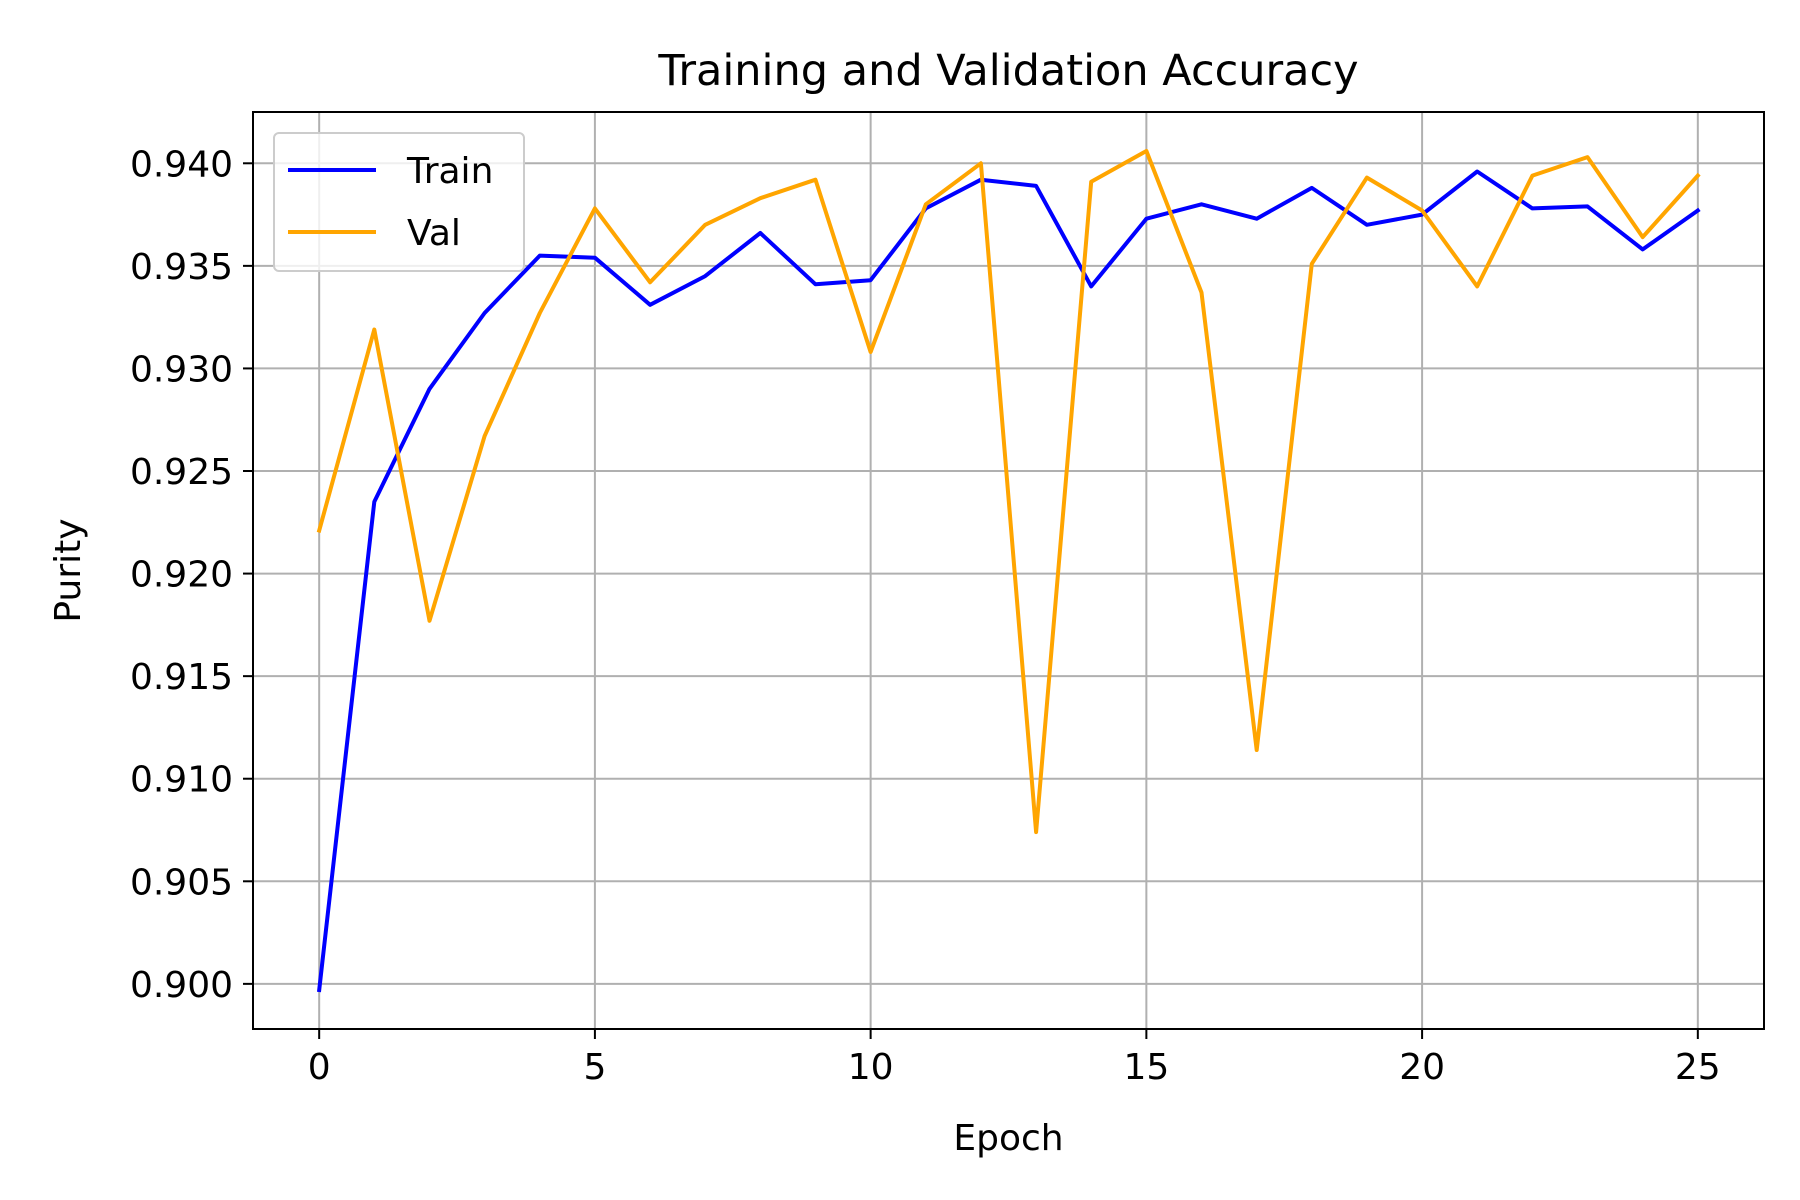 The height and width of the screenshot is (1200, 1800). I want to click on x-axis-ticks: 0 5 10 15 20 25, so click(1014, 1058).